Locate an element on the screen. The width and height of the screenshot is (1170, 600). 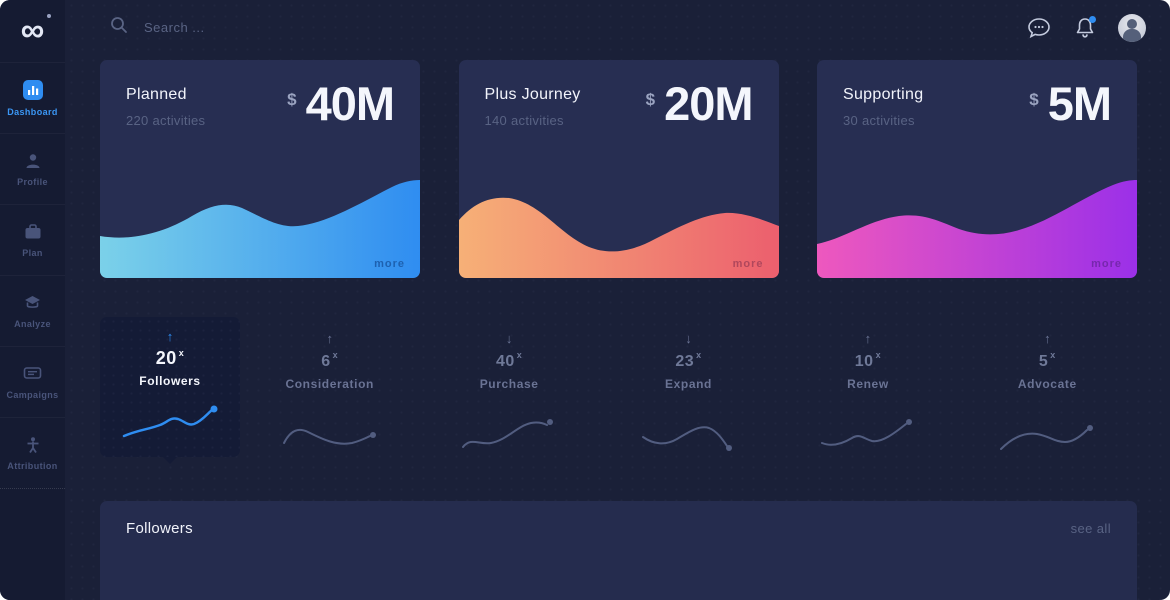
funnel-value: 40 x is located at coordinates (509, 360).